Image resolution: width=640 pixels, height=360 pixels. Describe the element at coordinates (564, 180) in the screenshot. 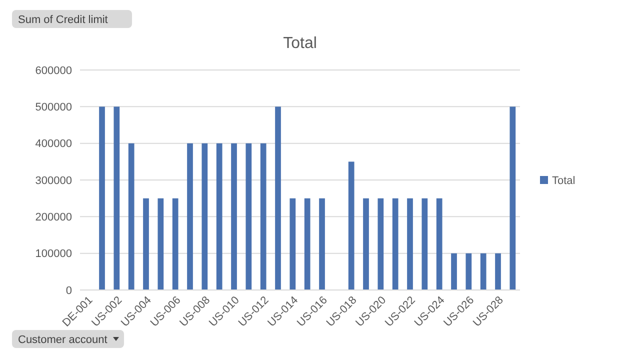

I see `legend-label: Total` at that location.